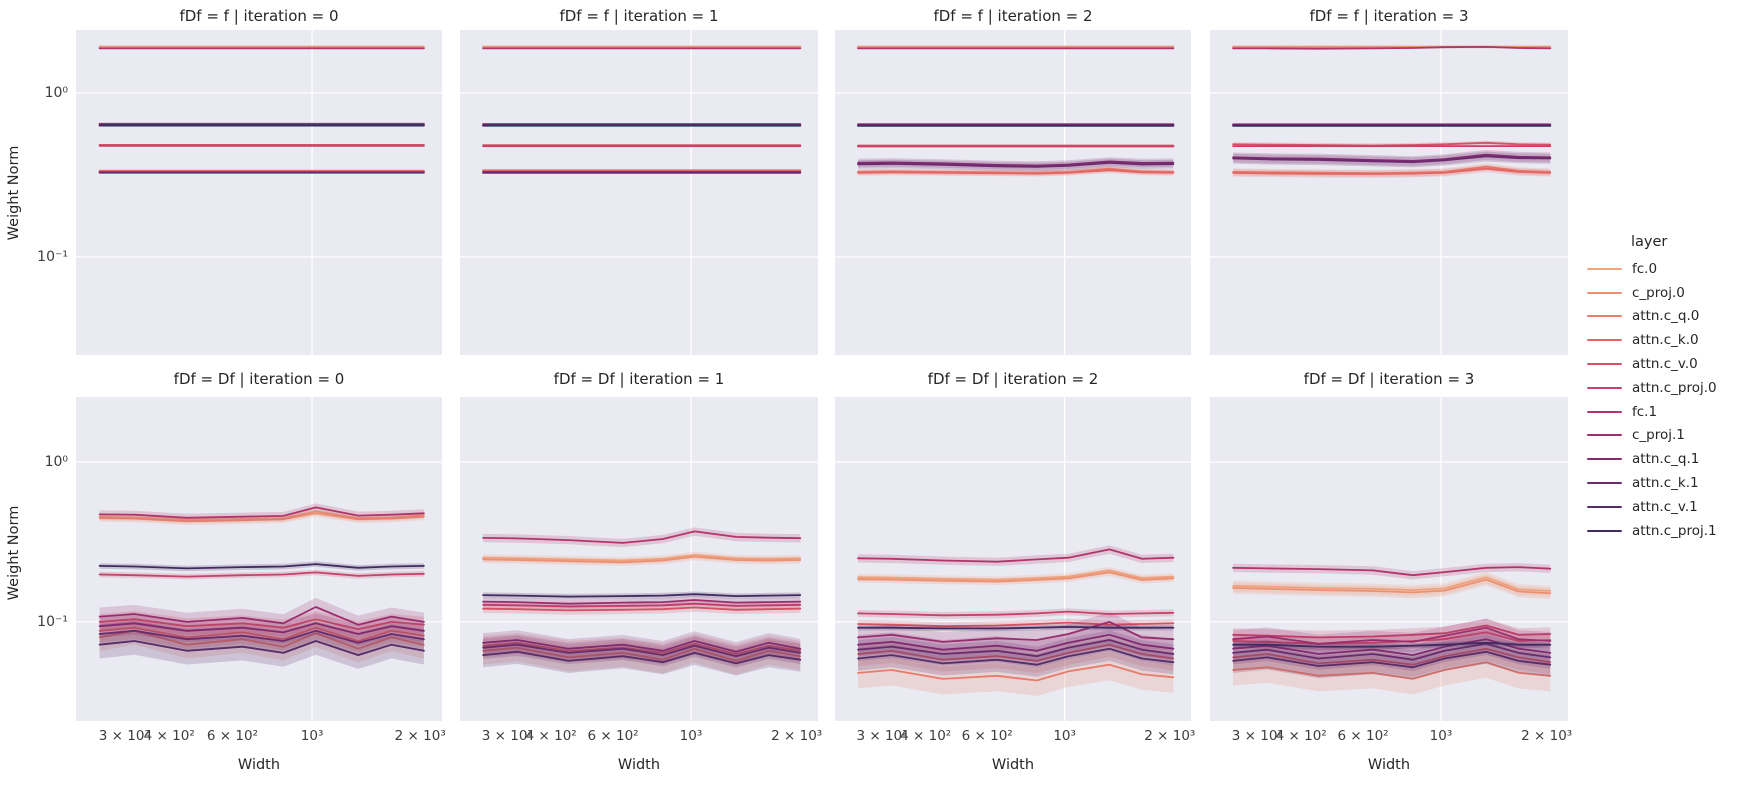 This screenshot has width=1739, height=787. I want to click on legend-entry-label: fc.1, so click(1645, 411).